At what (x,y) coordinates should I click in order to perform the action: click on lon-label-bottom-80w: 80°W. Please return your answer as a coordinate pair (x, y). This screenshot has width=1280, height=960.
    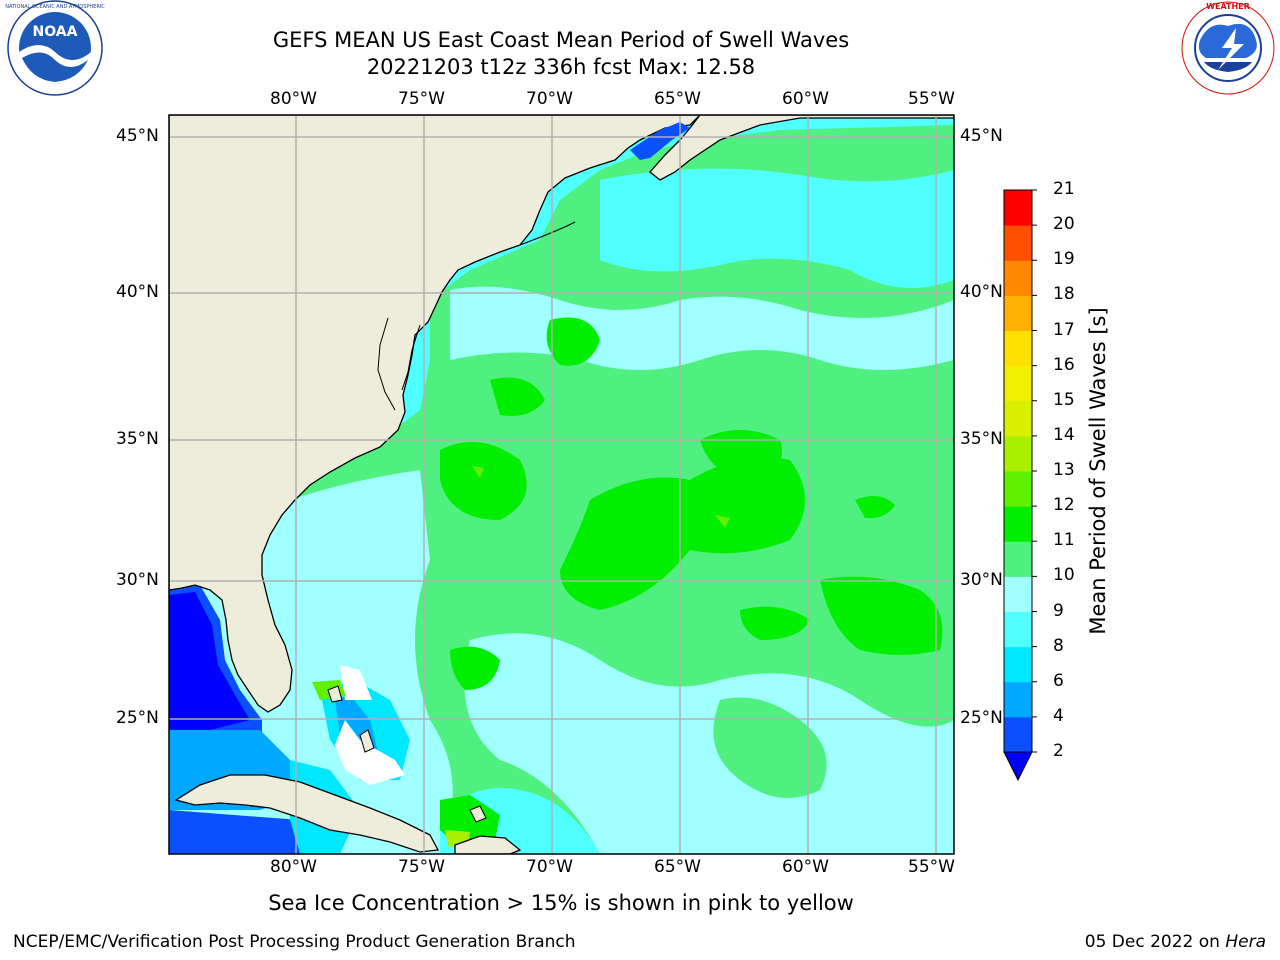
    Looking at the image, I should click on (293, 867).